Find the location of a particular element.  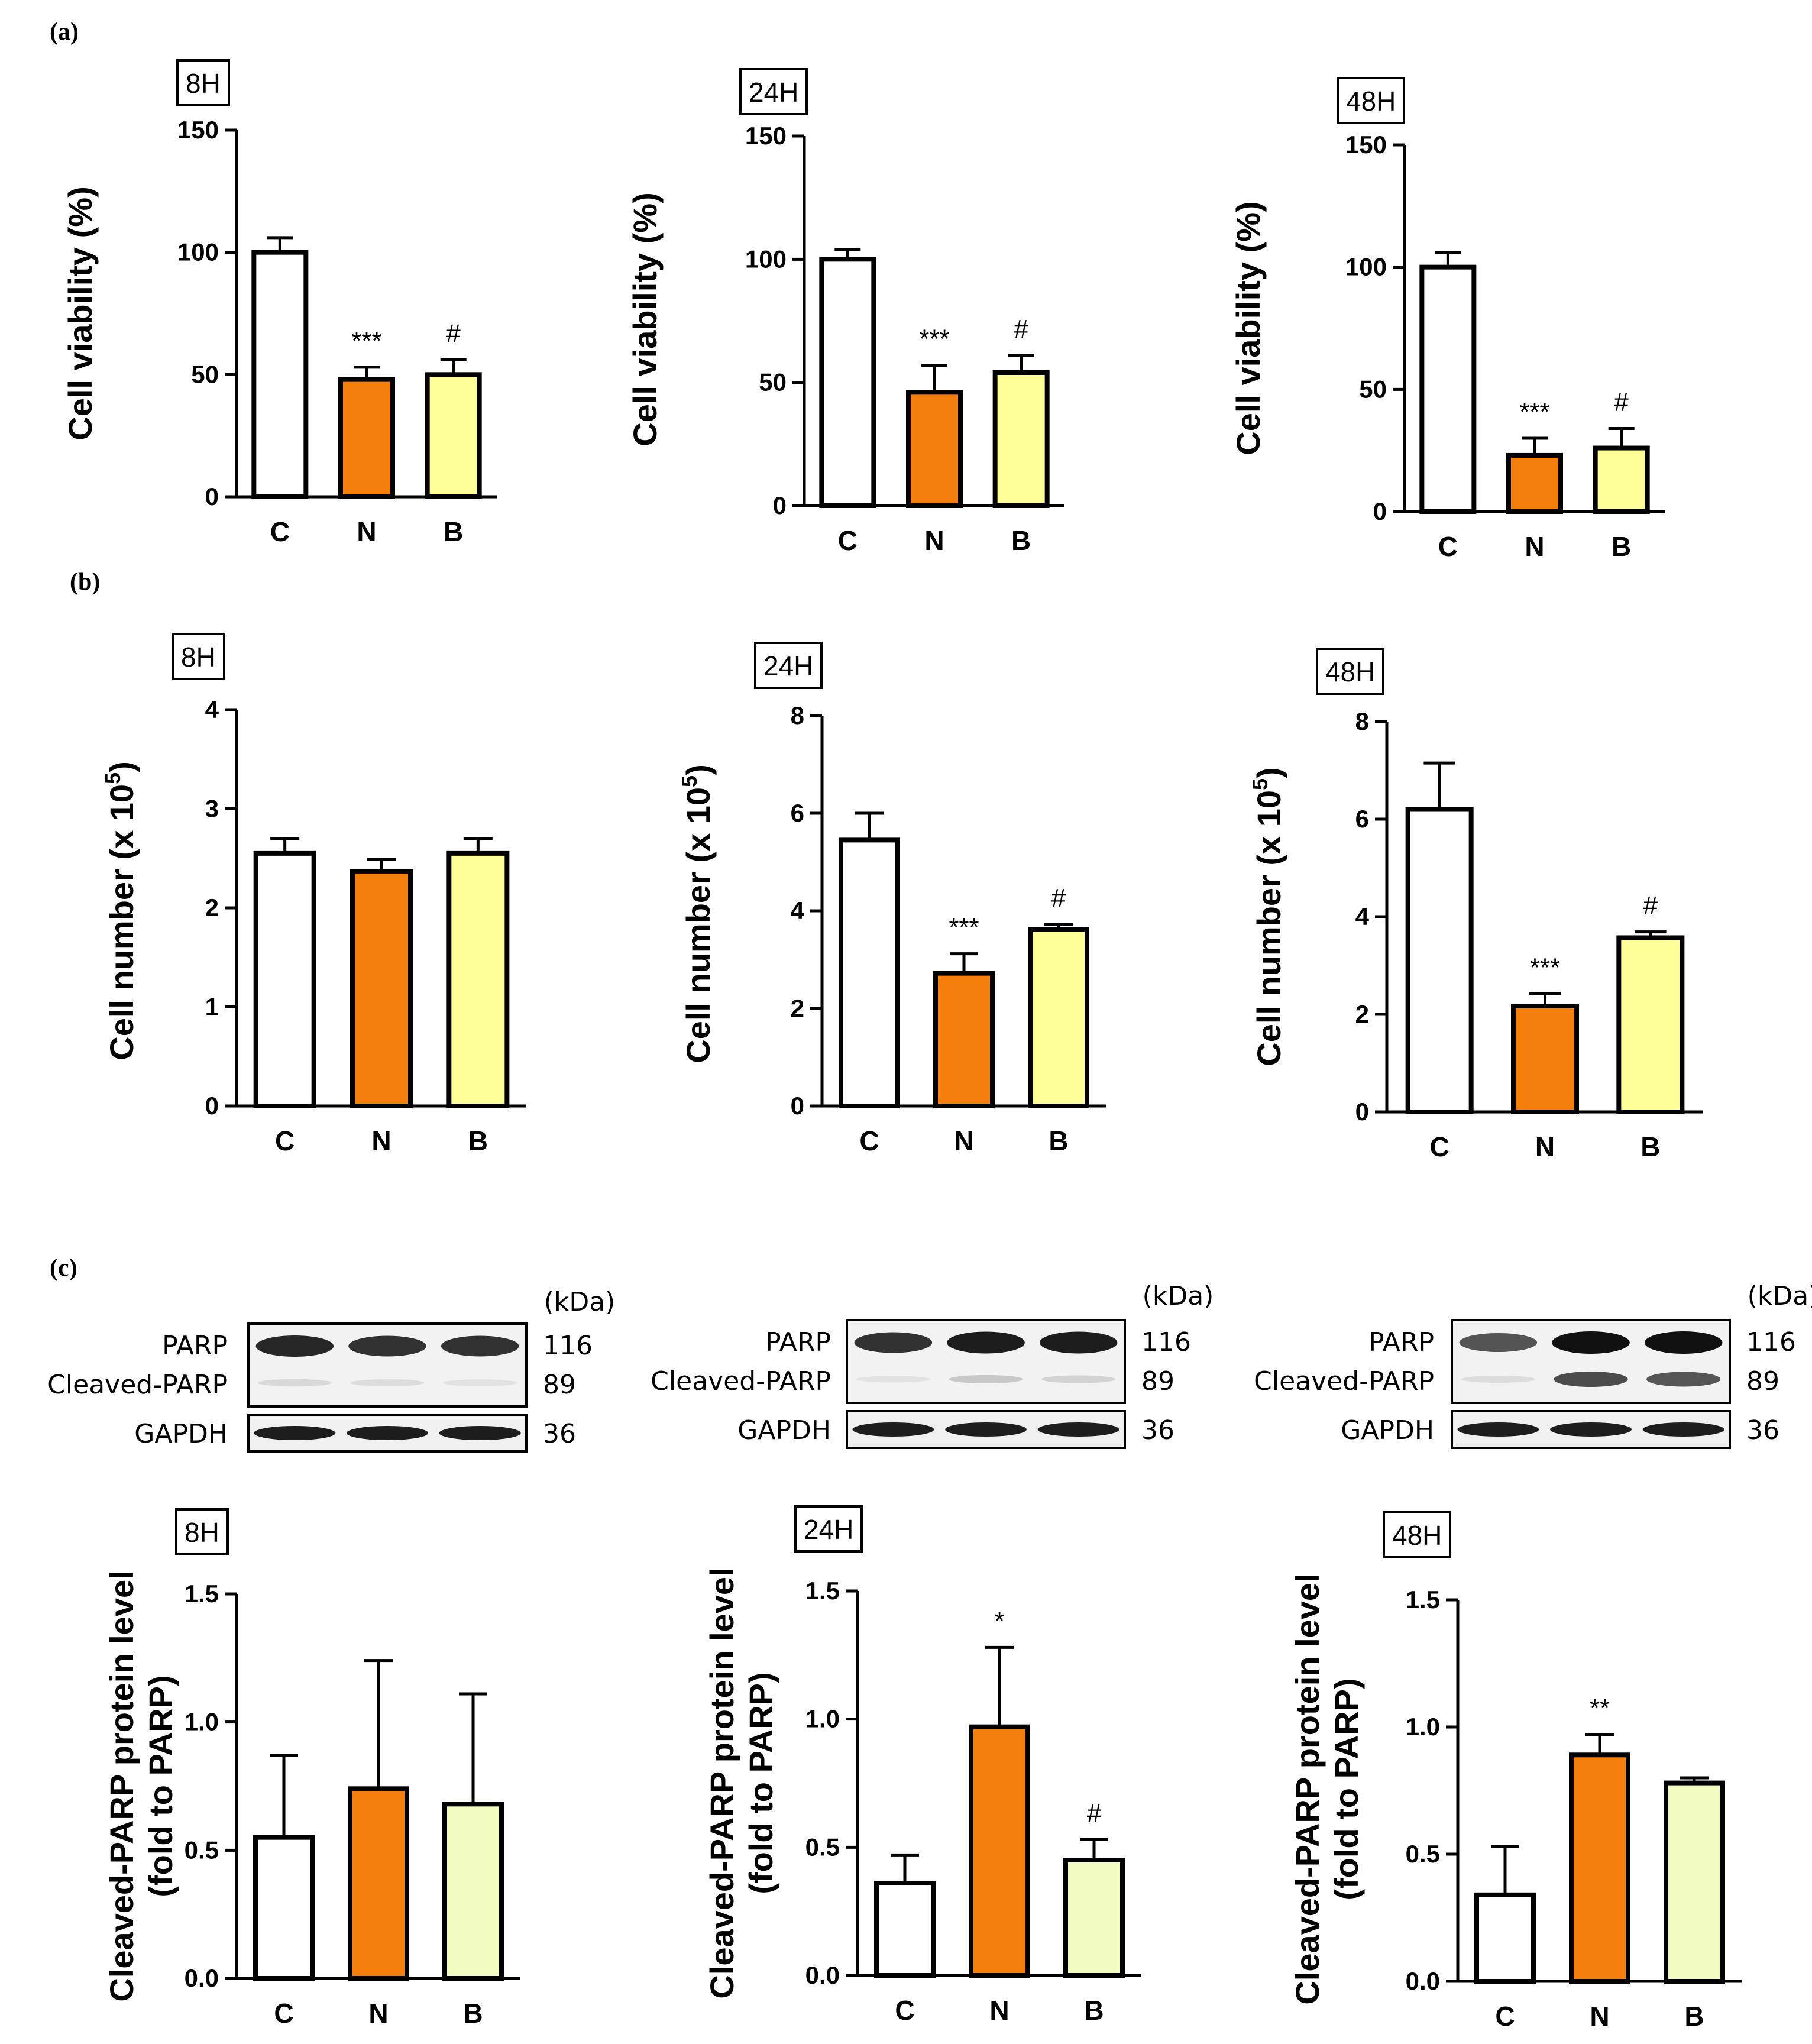

panel-label-c: (c) is located at coordinates (63, 1268).